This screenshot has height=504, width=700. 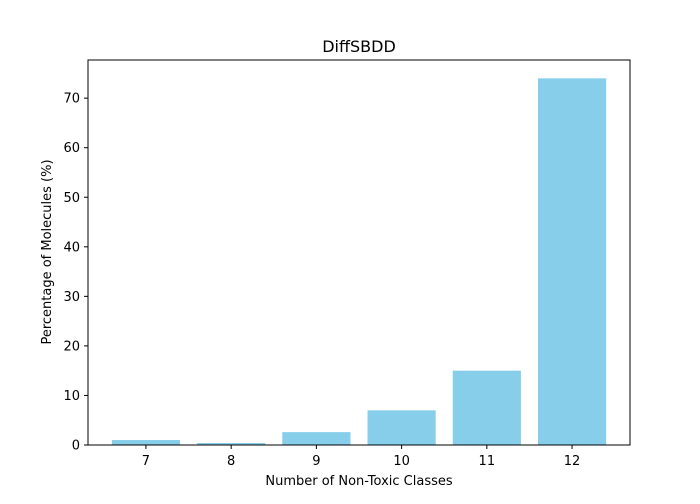 What do you see at coordinates (71, 297) in the screenshot?
I see `y-tick-label: 30` at bounding box center [71, 297].